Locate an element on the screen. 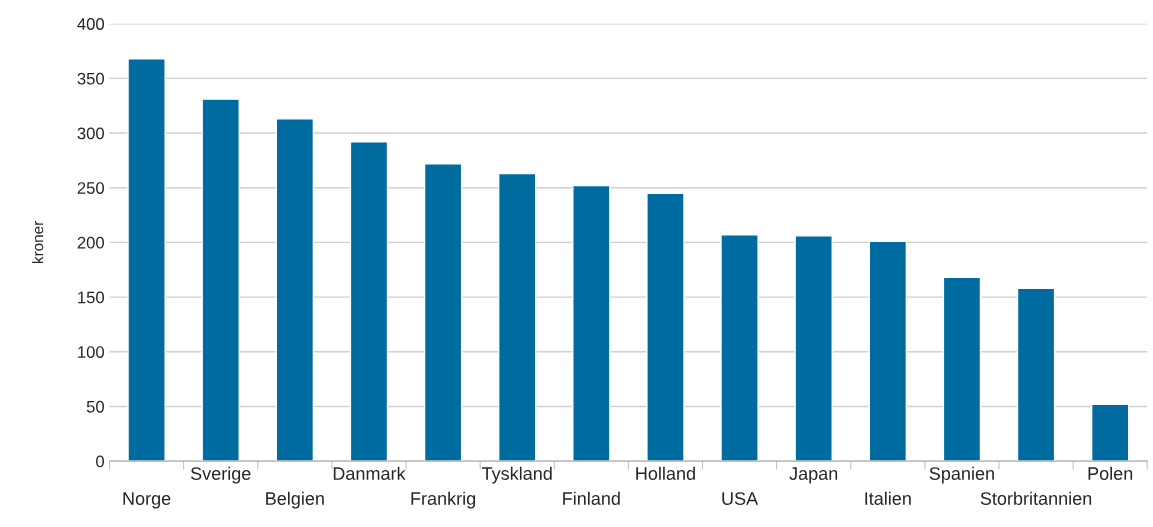  x-tick-label: Japan is located at coordinates (813, 475).